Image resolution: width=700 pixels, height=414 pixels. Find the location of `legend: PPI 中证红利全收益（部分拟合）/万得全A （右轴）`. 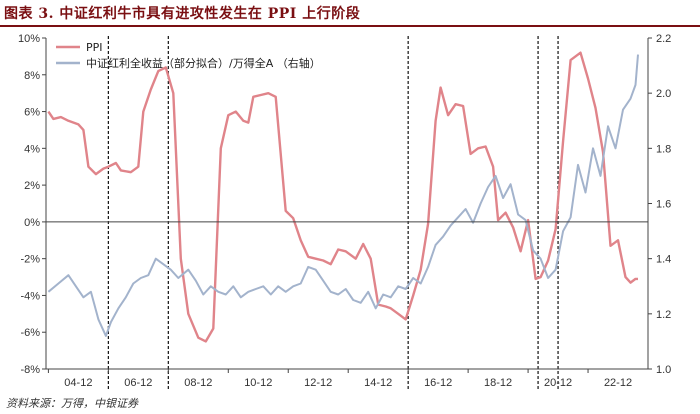

legend: PPI 中证红利全收益（部分拟合）/万得全A （右轴） is located at coordinates (188, 55).